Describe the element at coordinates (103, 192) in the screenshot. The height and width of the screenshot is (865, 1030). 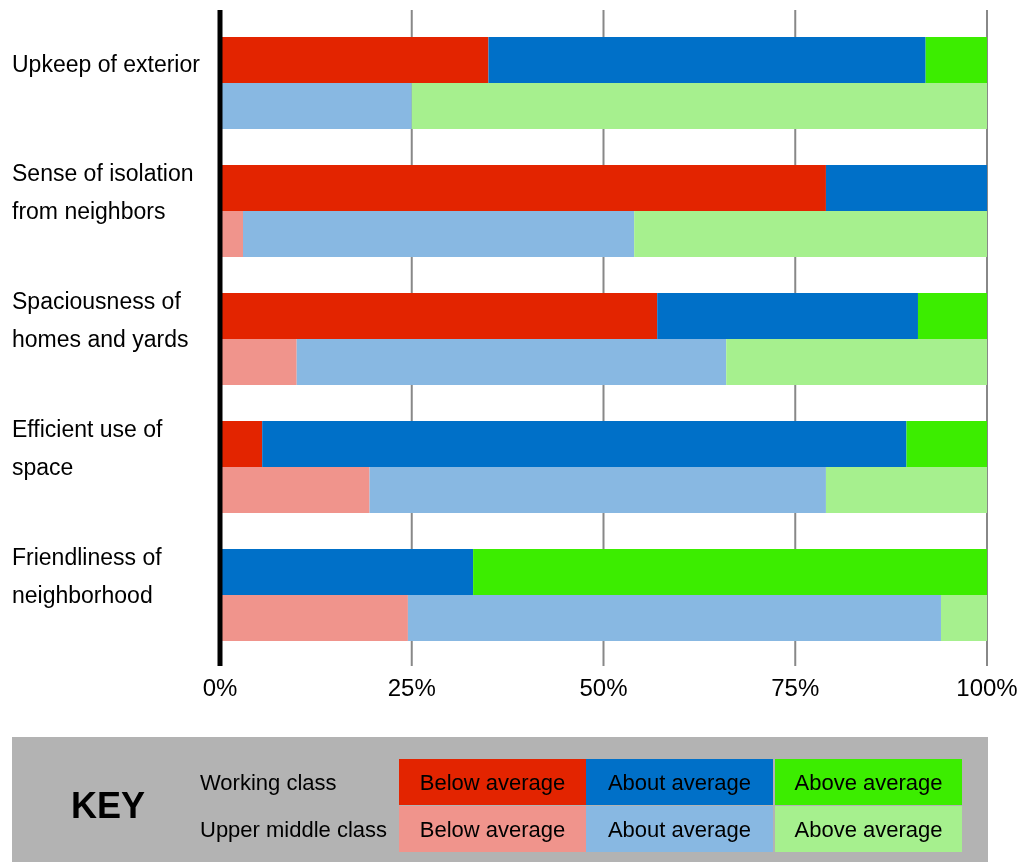
I see `y-tick-label: Sense of isolation from neighbors` at that location.